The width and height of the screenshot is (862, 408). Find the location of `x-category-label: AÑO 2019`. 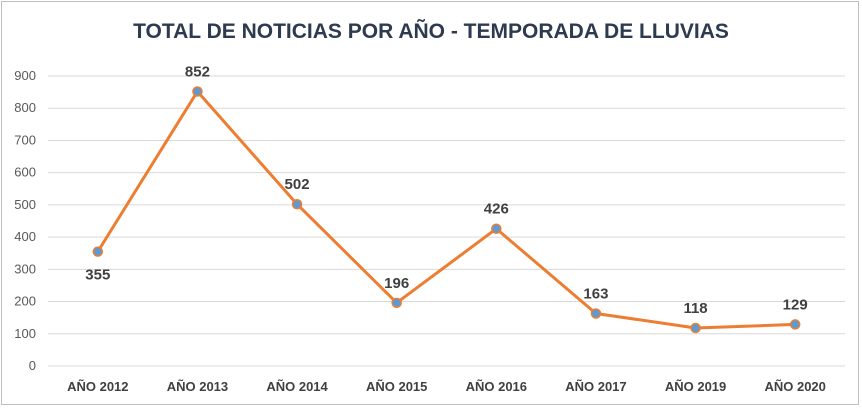

x-category-label: AÑO 2019 is located at coordinates (695, 386).